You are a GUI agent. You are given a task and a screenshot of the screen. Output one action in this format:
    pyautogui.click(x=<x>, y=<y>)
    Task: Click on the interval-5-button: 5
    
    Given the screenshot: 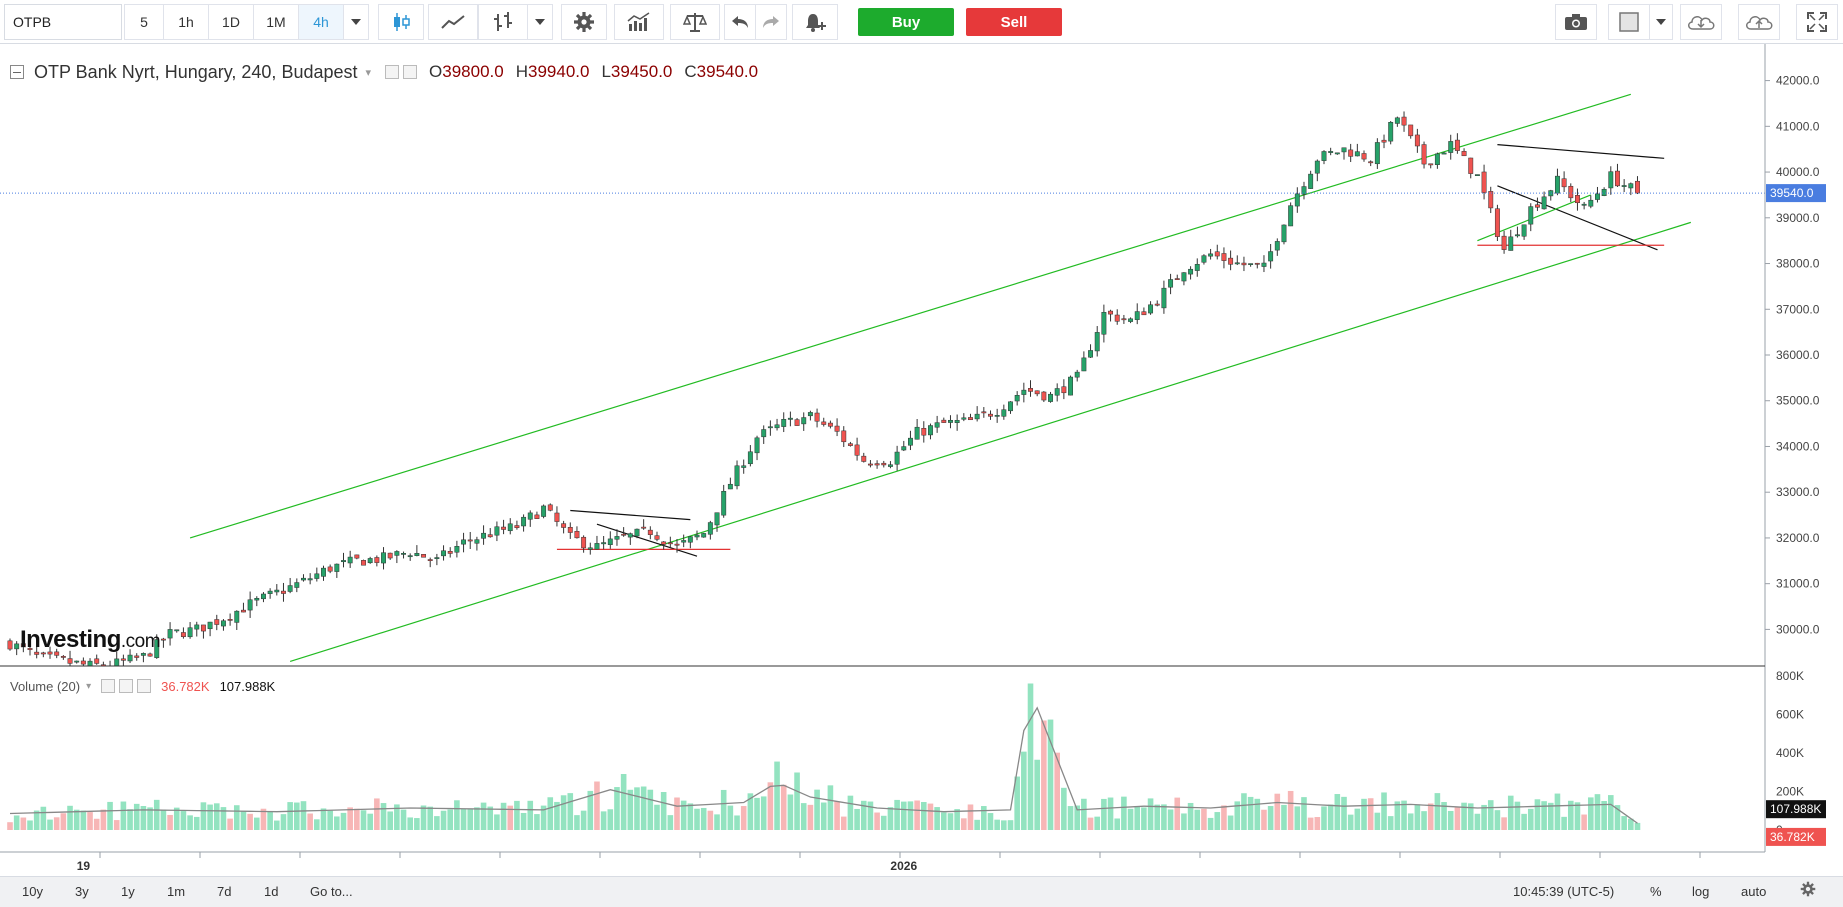 What is the action you would take?
    pyautogui.click(x=144, y=22)
    